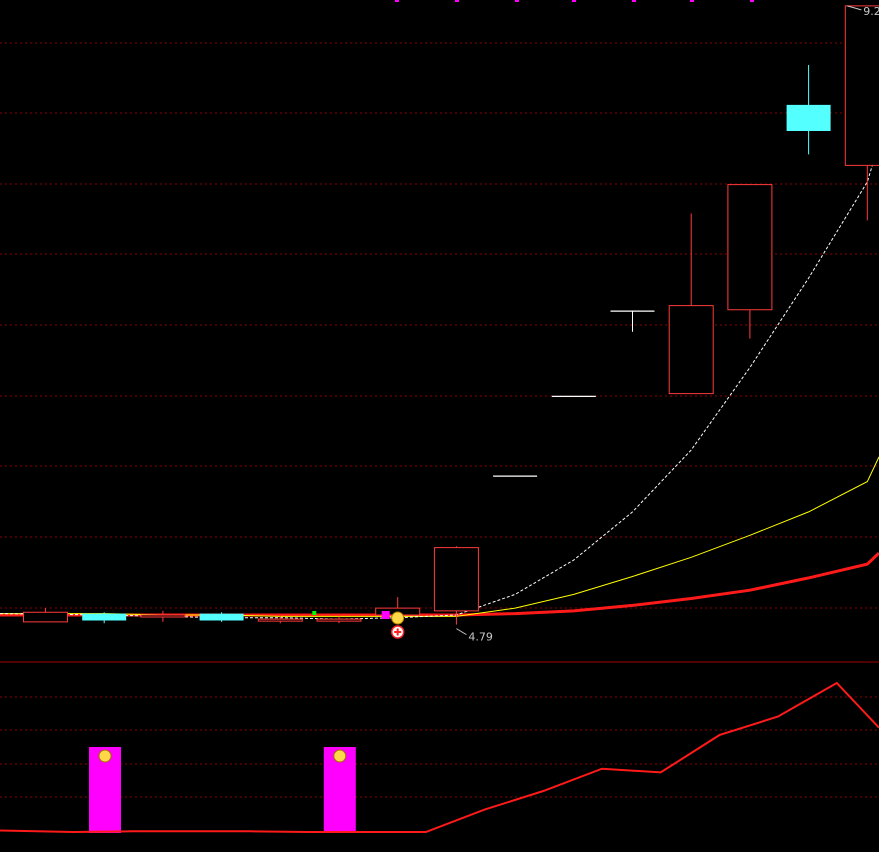  Describe the element at coordinates (314, 613) in the screenshot. I see `signal-marker-small` at that location.